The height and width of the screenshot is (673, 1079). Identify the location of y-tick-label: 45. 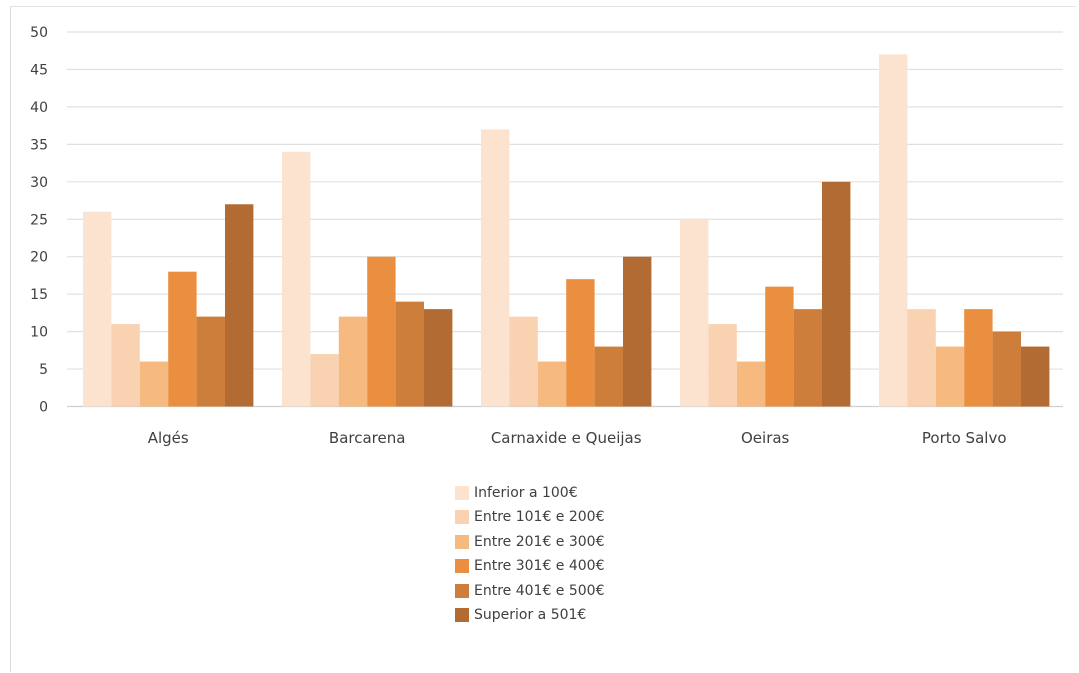
(39, 70).